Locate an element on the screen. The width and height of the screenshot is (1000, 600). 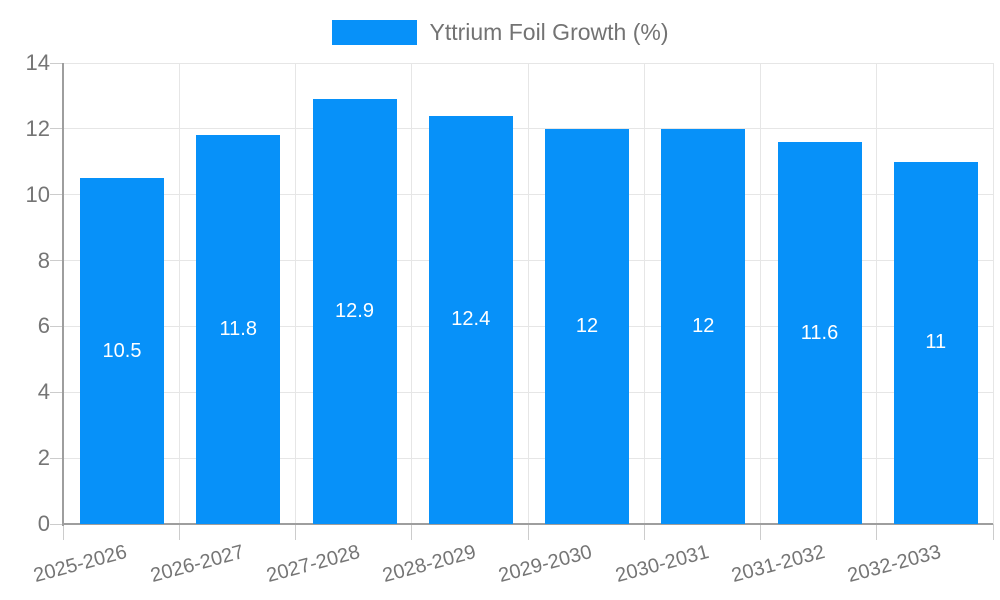
y-axis-line is located at coordinates (63, 294).